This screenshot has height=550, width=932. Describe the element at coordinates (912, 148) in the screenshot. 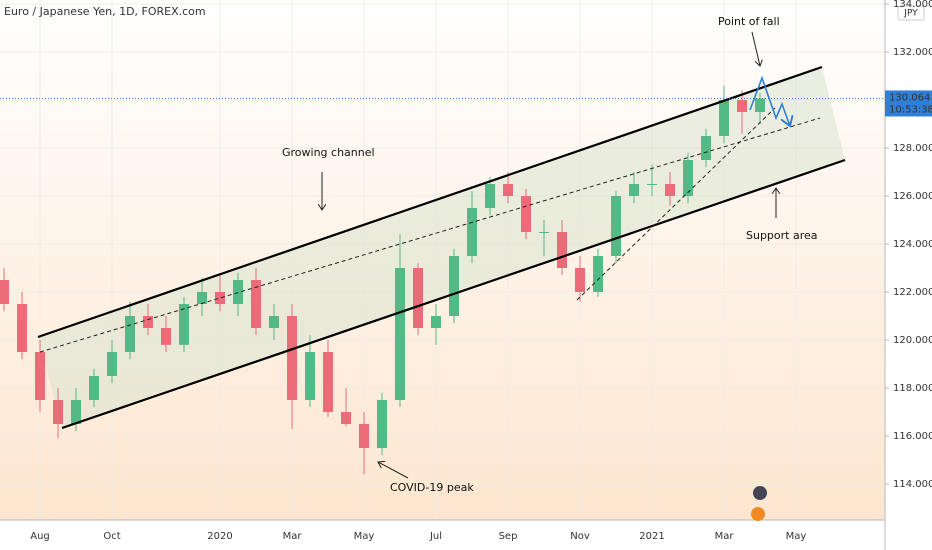

I see `y-tick-label: 128.000` at that location.